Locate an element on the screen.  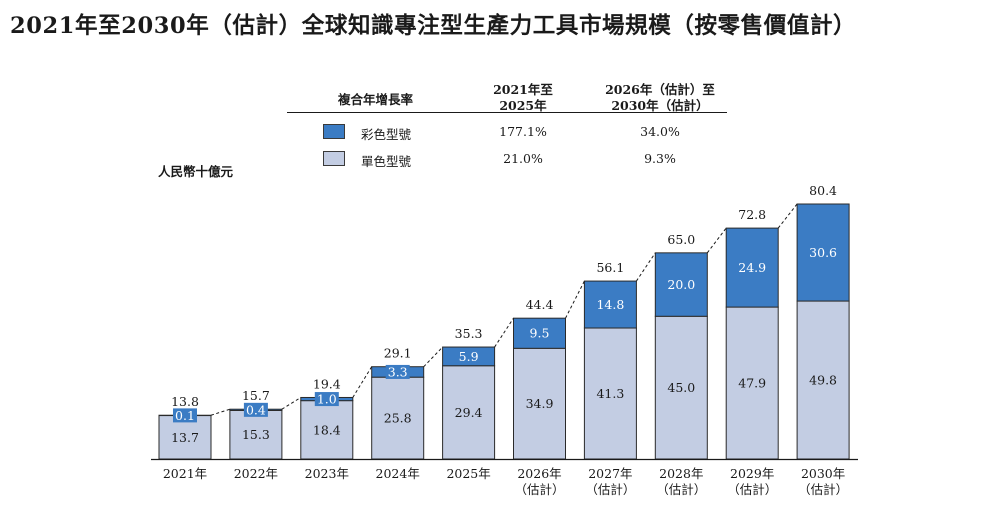
label-mono-5: 34.9 is located at coordinates (540, 403).